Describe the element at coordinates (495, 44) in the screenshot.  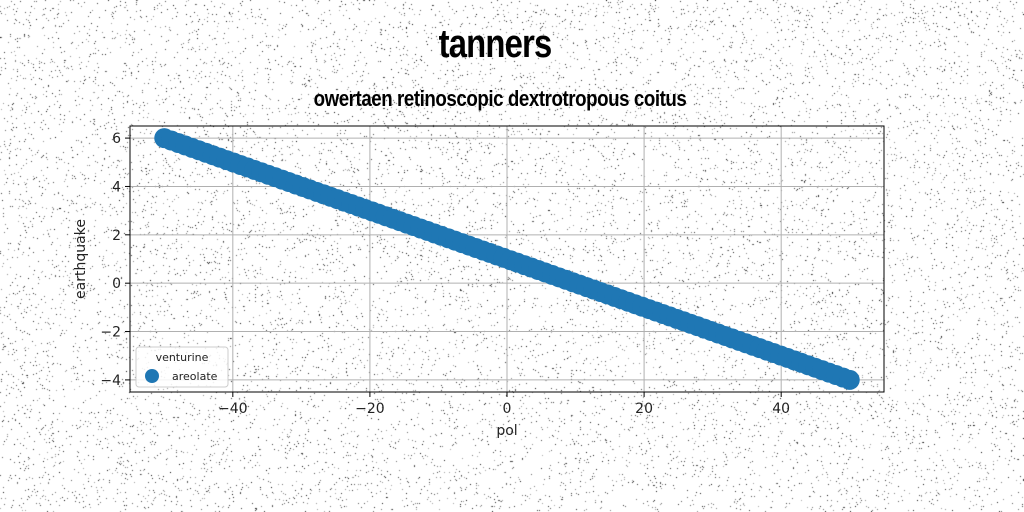
I see `chart-title: tanners` at that location.